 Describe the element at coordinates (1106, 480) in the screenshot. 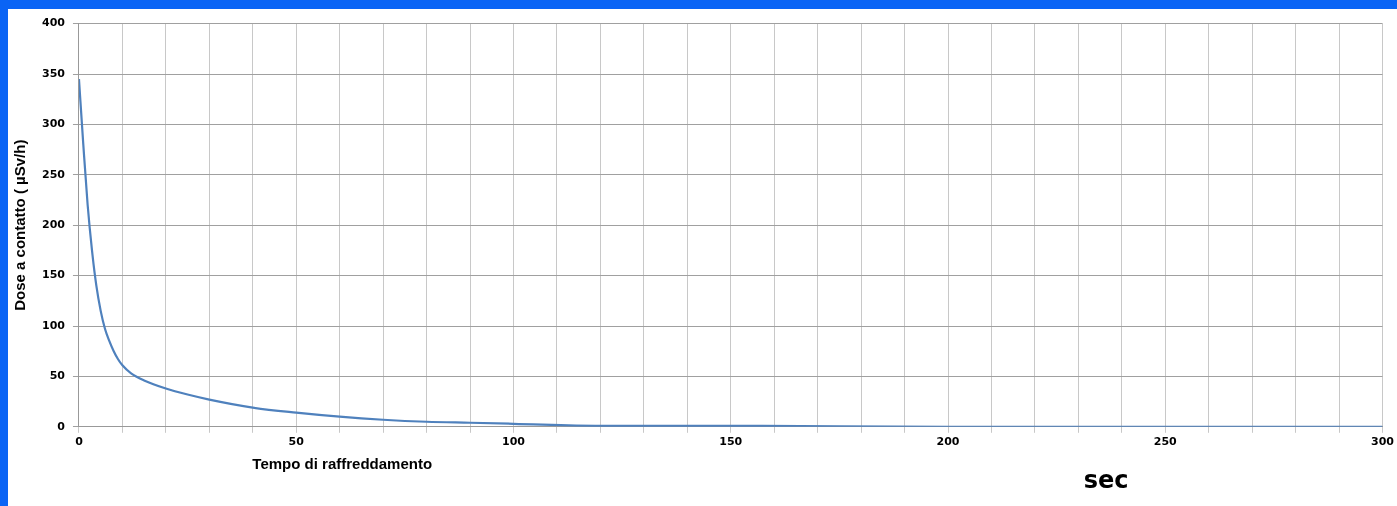

I see `text: sec` at that location.